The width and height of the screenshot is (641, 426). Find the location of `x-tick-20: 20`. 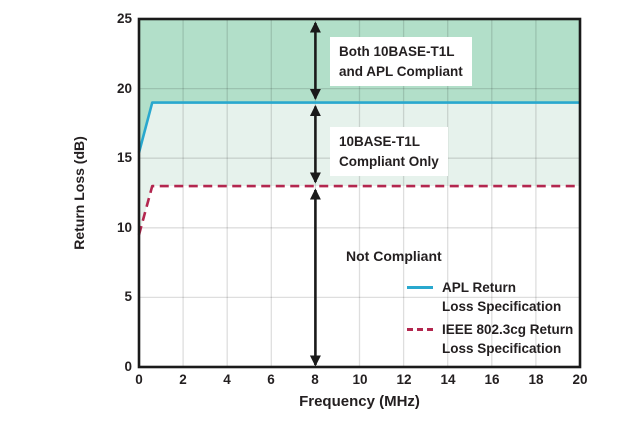

x-tick-20: 20 is located at coordinates (580, 379).